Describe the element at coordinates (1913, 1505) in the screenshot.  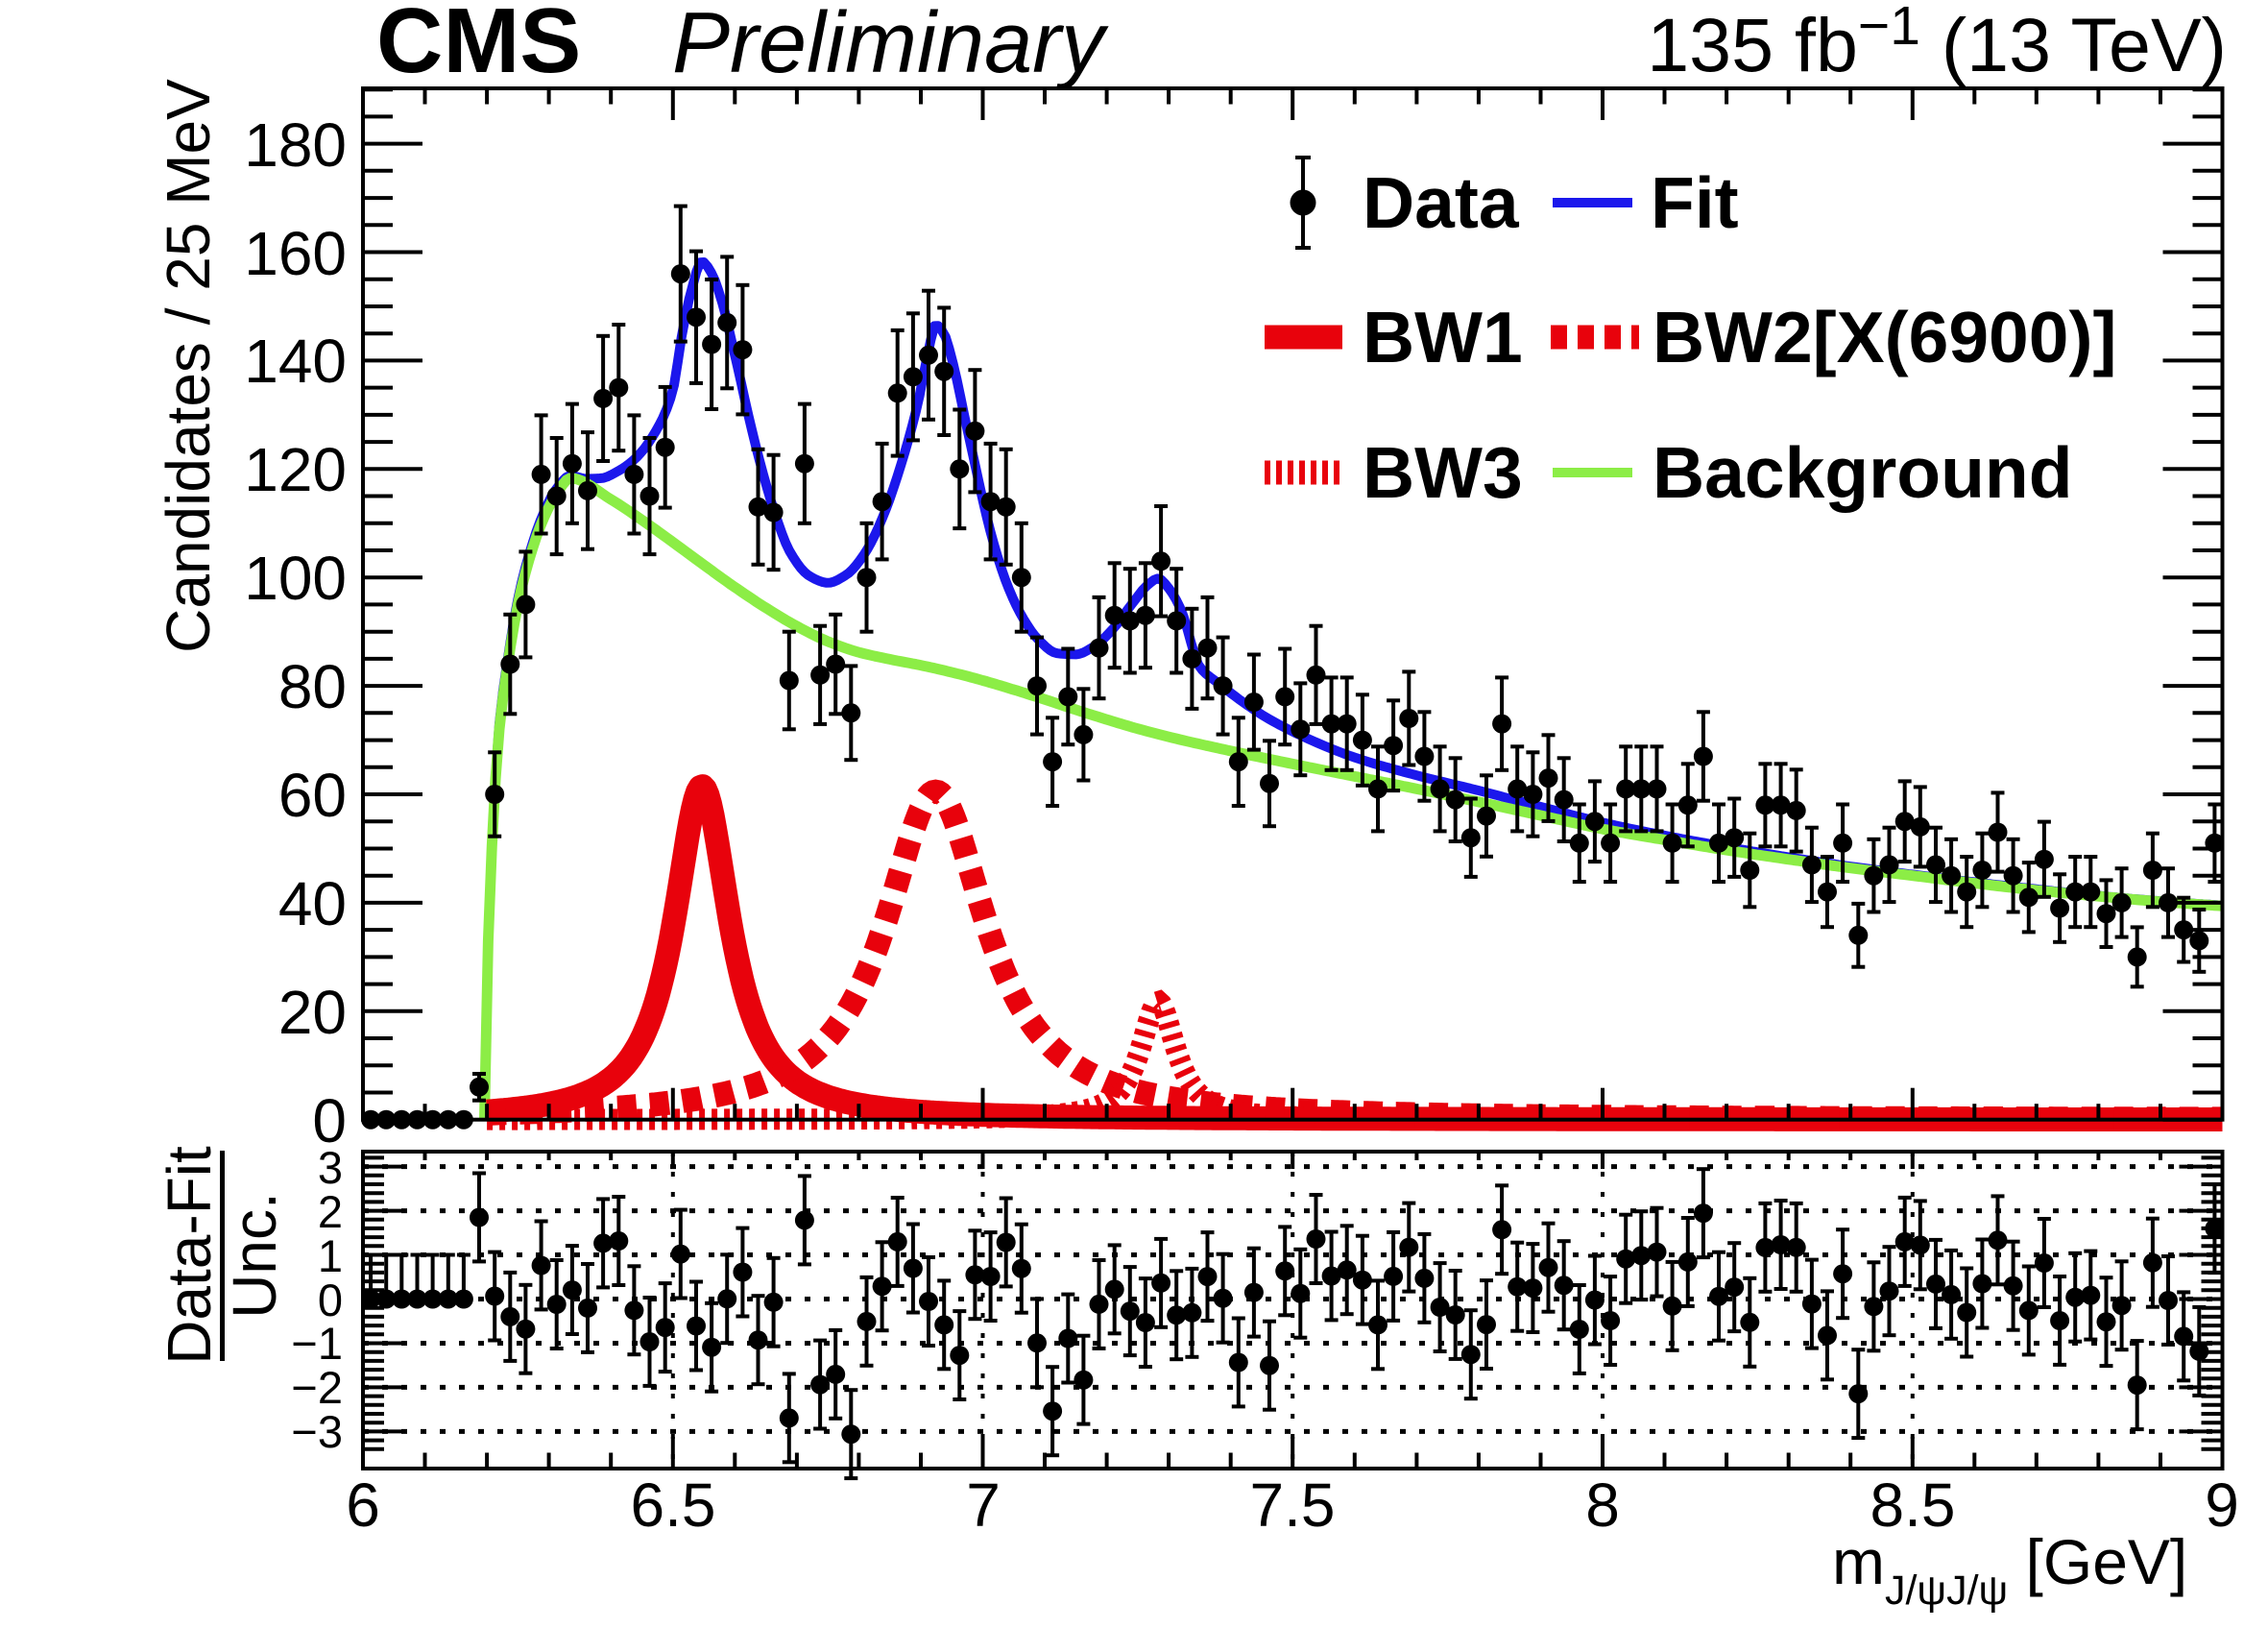
I see `svg-text: 8.5` at that location.